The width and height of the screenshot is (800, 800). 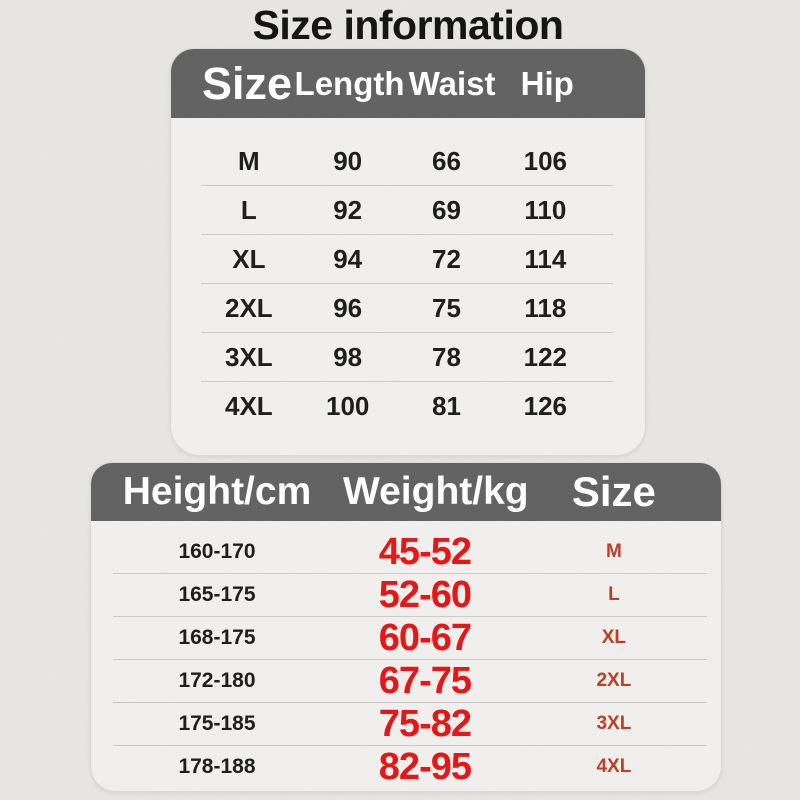 I want to click on hip-value: 126, so click(x=545, y=405).